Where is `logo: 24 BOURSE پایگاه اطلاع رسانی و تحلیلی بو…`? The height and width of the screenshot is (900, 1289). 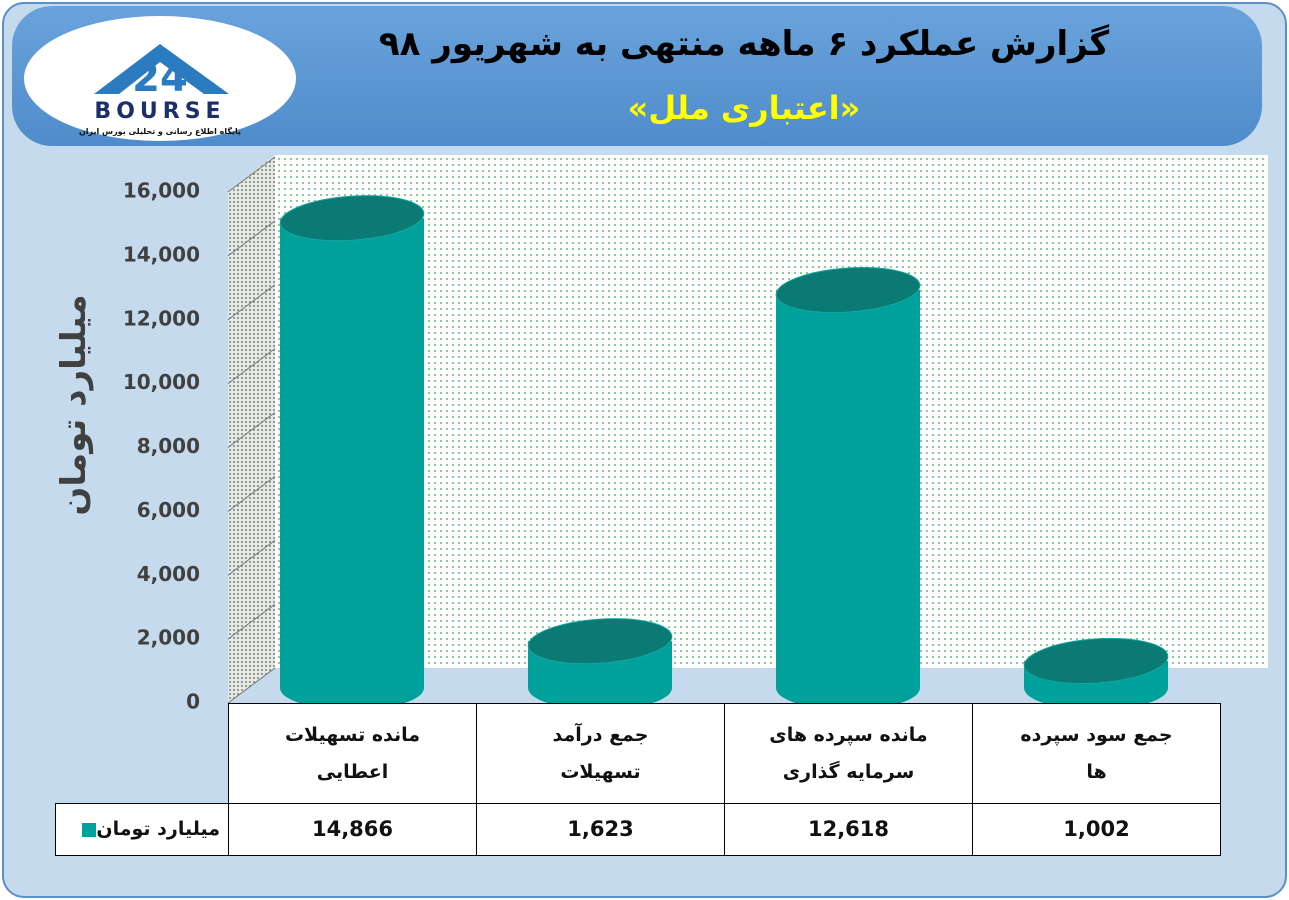 logo: 24 BOURSE پایگاه اطلاع رسانی و تحلیلی بو… is located at coordinates (160, 78).